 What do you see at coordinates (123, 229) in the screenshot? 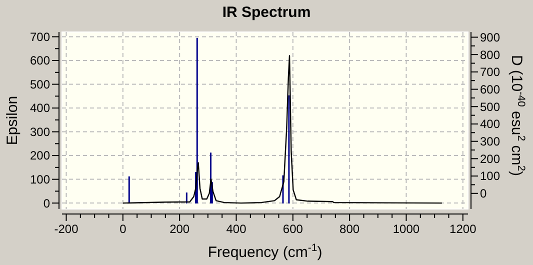
I see `x-tick-label: 0` at bounding box center [123, 229].